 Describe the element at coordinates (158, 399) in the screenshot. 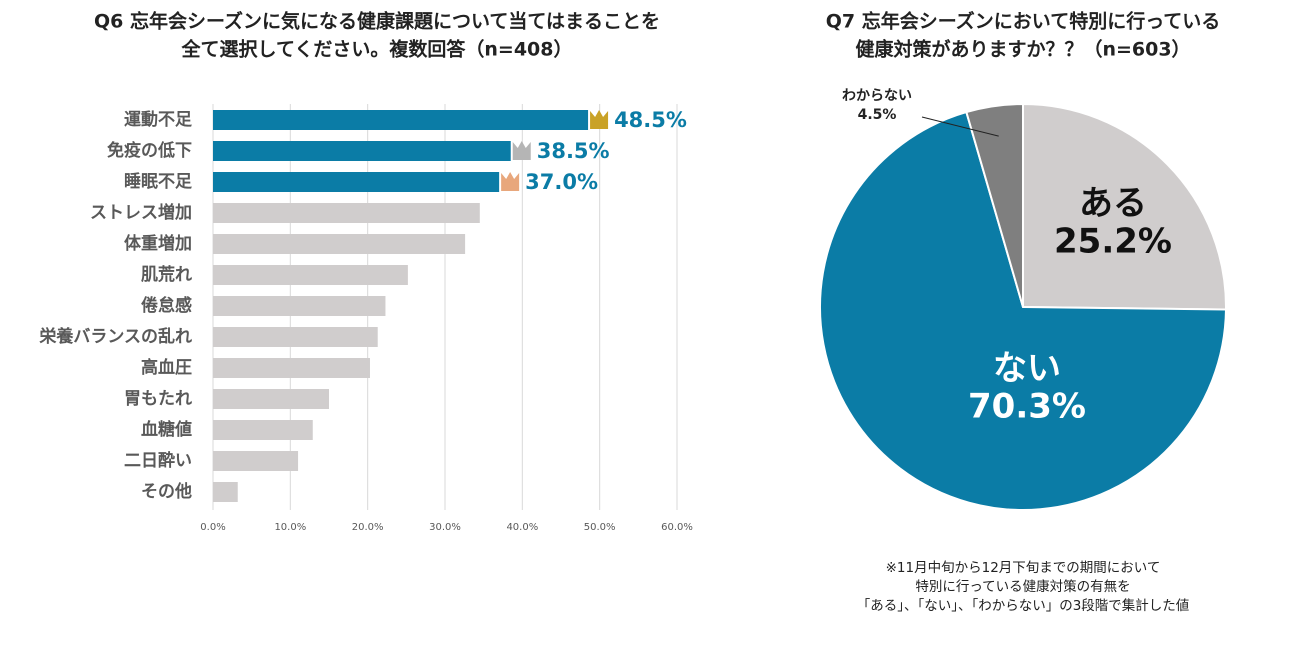

I see `category-label: 胃もたれ` at that location.